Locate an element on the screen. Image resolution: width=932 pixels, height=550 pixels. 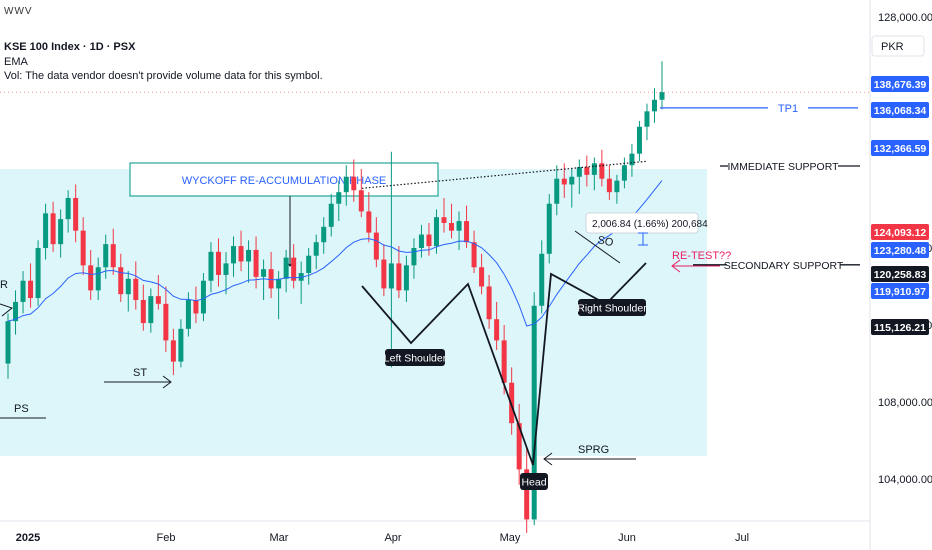
x-tick-label: May is located at coordinates (510, 538).